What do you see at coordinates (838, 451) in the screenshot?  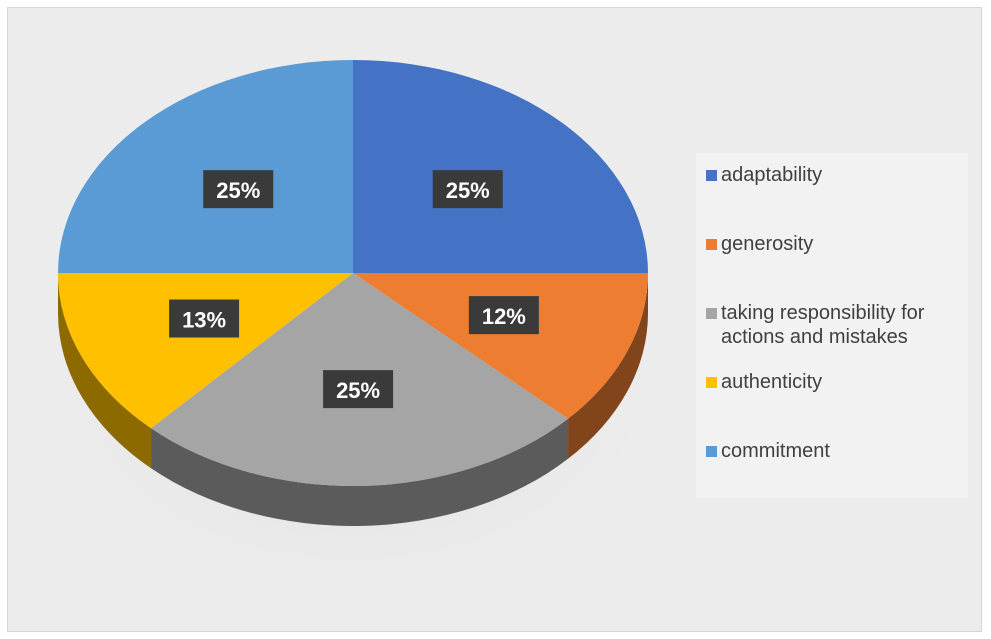 I see `legend-item-commitment: commitment` at bounding box center [838, 451].